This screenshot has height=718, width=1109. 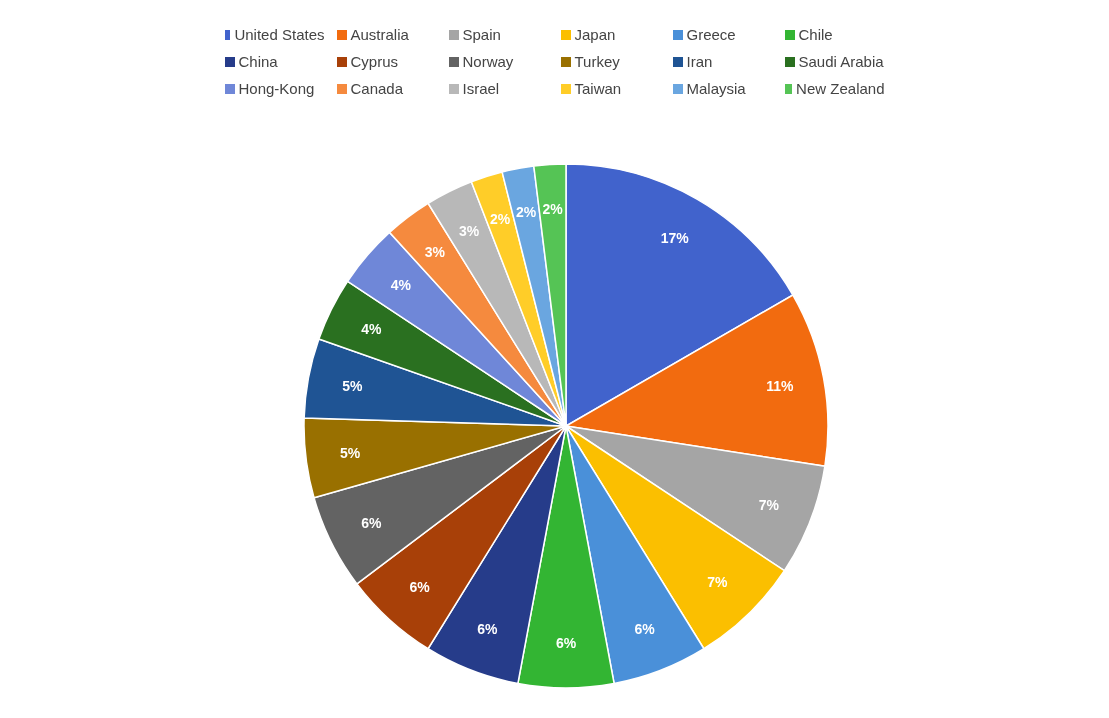 What do you see at coordinates (711, 34) in the screenshot?
I see `legend-label: Greece` at bounding box center [711, 34].